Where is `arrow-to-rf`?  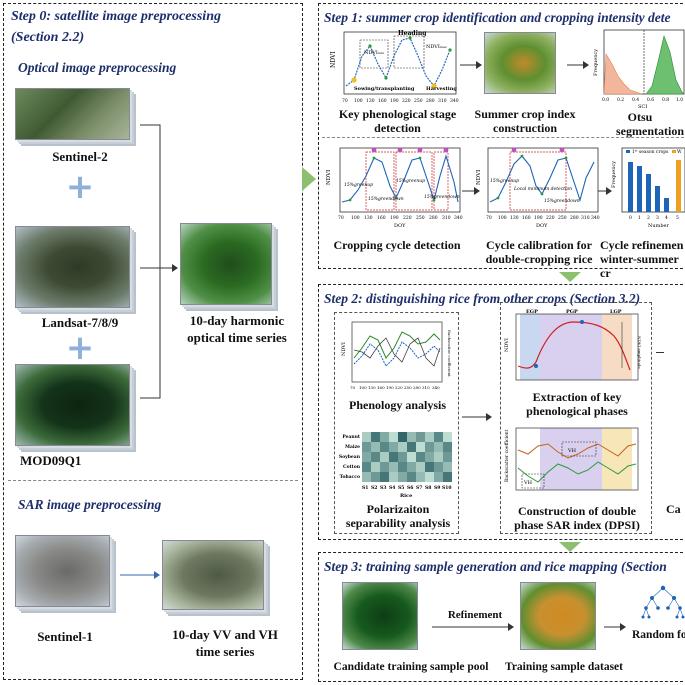
arrow-to-rf is located at coordinates (615, 627).